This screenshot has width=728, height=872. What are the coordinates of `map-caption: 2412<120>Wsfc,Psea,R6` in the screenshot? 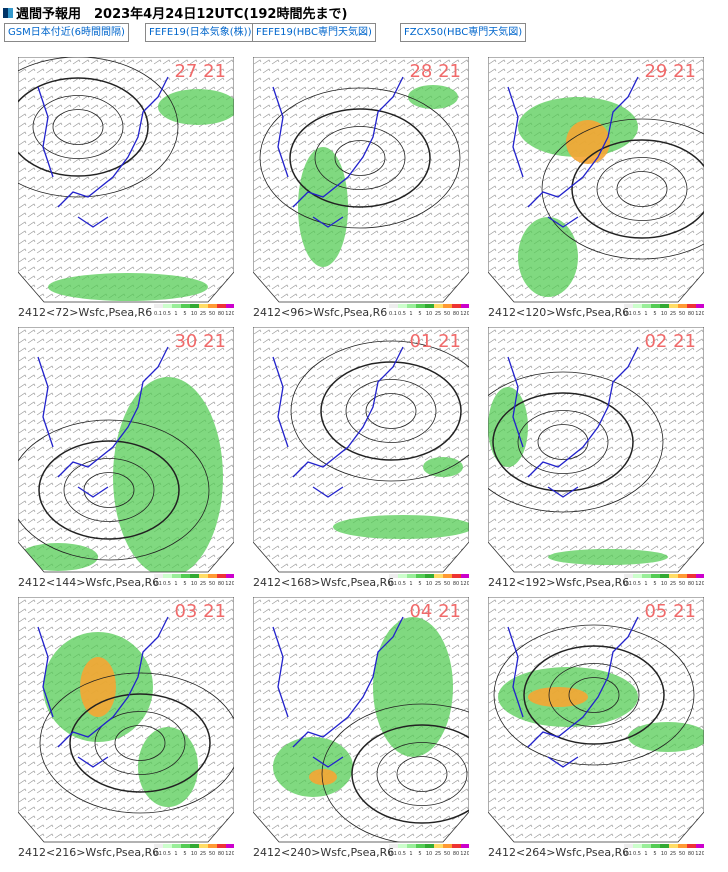 It's located at (559, 312).